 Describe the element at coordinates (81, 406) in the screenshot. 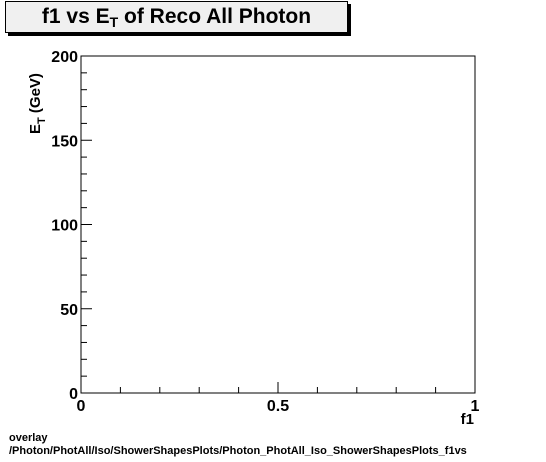

I see `x-tick-label: 0` at that location.